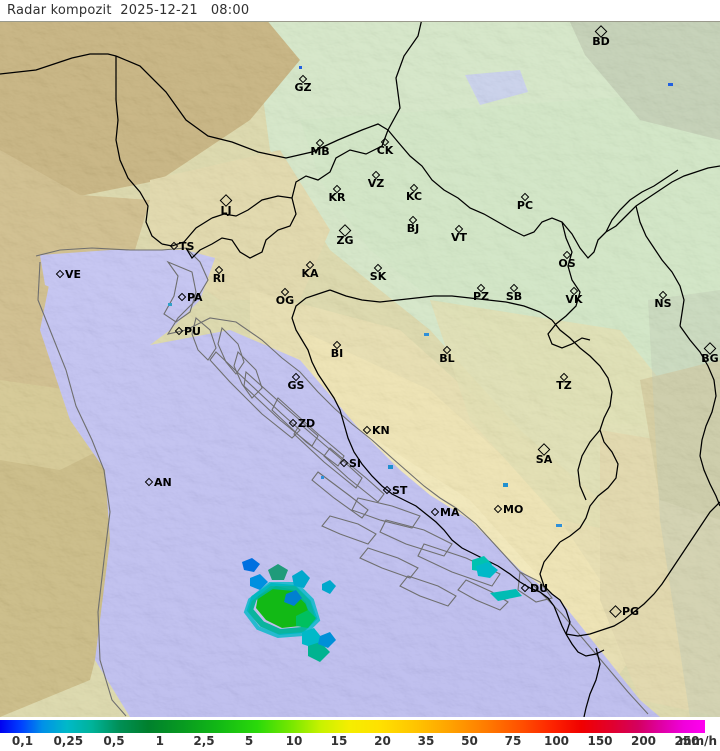 Image resolution: width=720 pixels, height=751 pixels. What do you see at coordinates (643, 741) in the screenshot?
I see `legend-tick: 200` at bounding box center [643, 741].